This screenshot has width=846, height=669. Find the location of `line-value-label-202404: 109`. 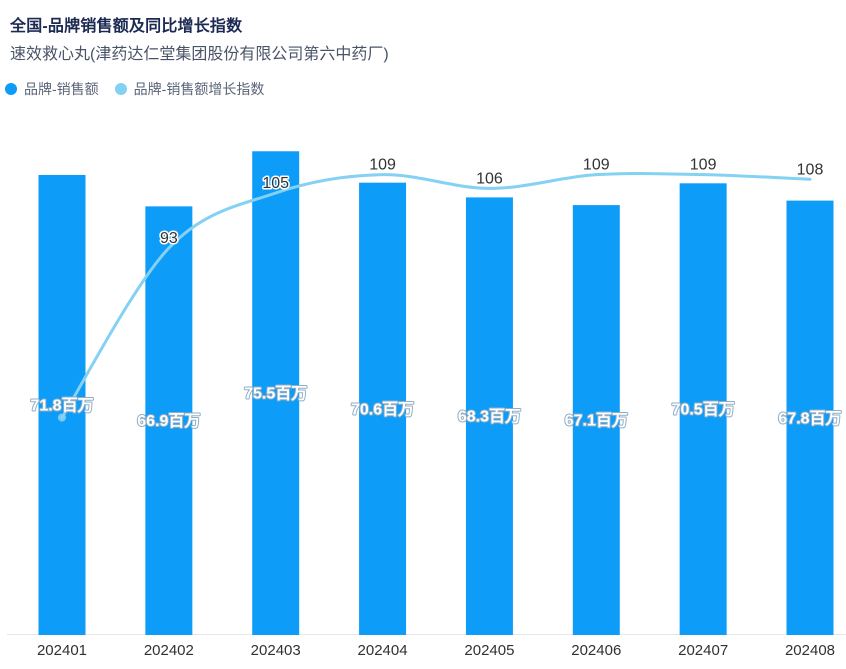

line-value-label-202404: 109 is located at coordinates (382, 165).